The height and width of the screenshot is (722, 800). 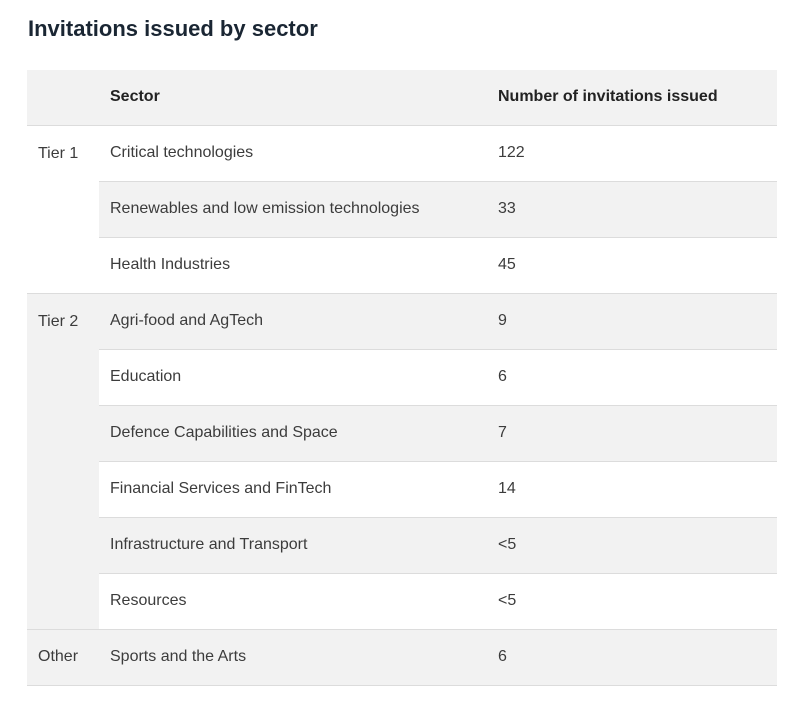 I want to click on table-row: Resources <5, so click(x=402, y=601).